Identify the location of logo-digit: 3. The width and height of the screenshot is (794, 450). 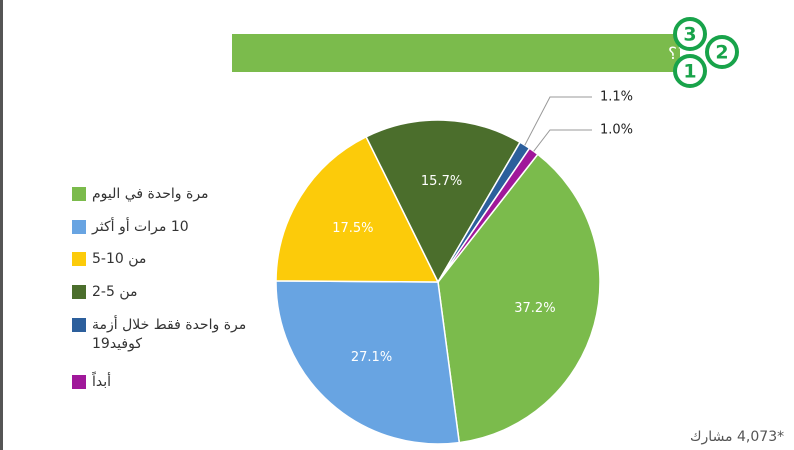
(689, 35).